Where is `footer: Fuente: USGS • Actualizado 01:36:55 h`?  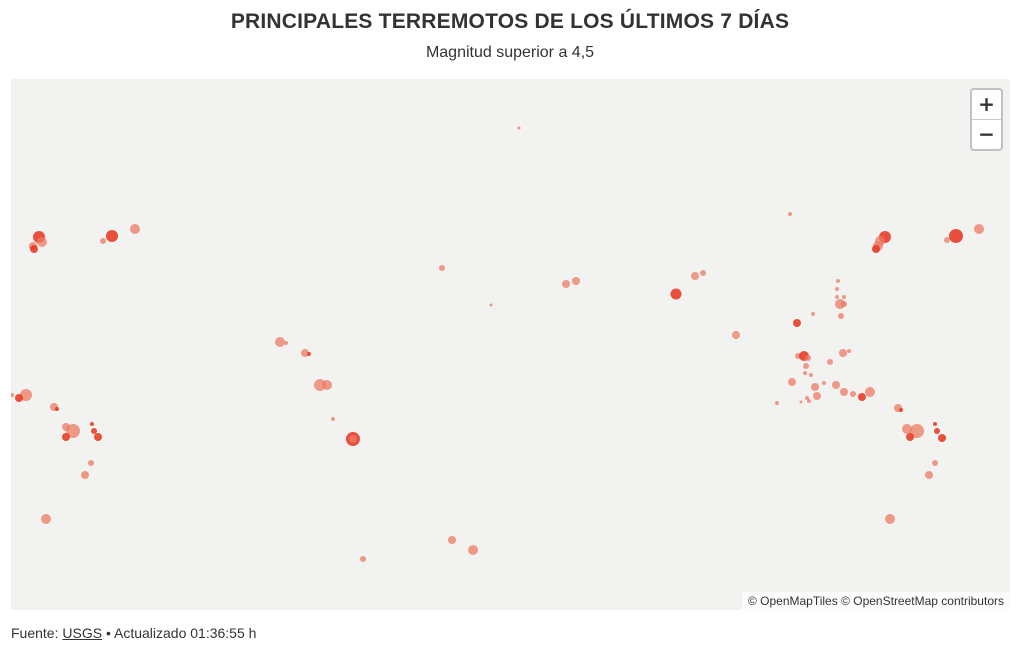
footer: Fuente: USGS • Actualizado 01:36:55 h is located at coordinates (133, 633).